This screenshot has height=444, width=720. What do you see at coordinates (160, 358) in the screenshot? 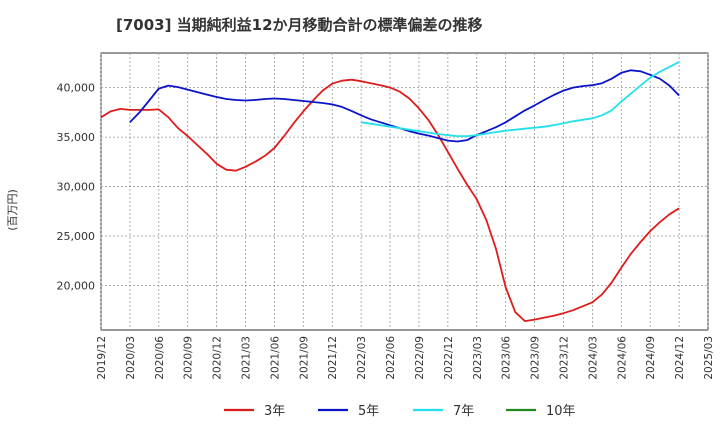
I see `x-tick-label: 2020/06` at bounding box center [160, 358].